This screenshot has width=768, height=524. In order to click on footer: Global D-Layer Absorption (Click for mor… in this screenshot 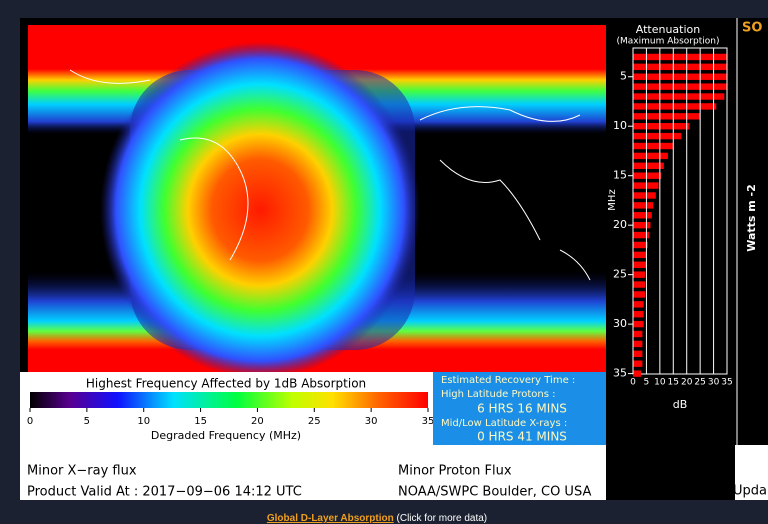, I will do `click(377, 518)`.